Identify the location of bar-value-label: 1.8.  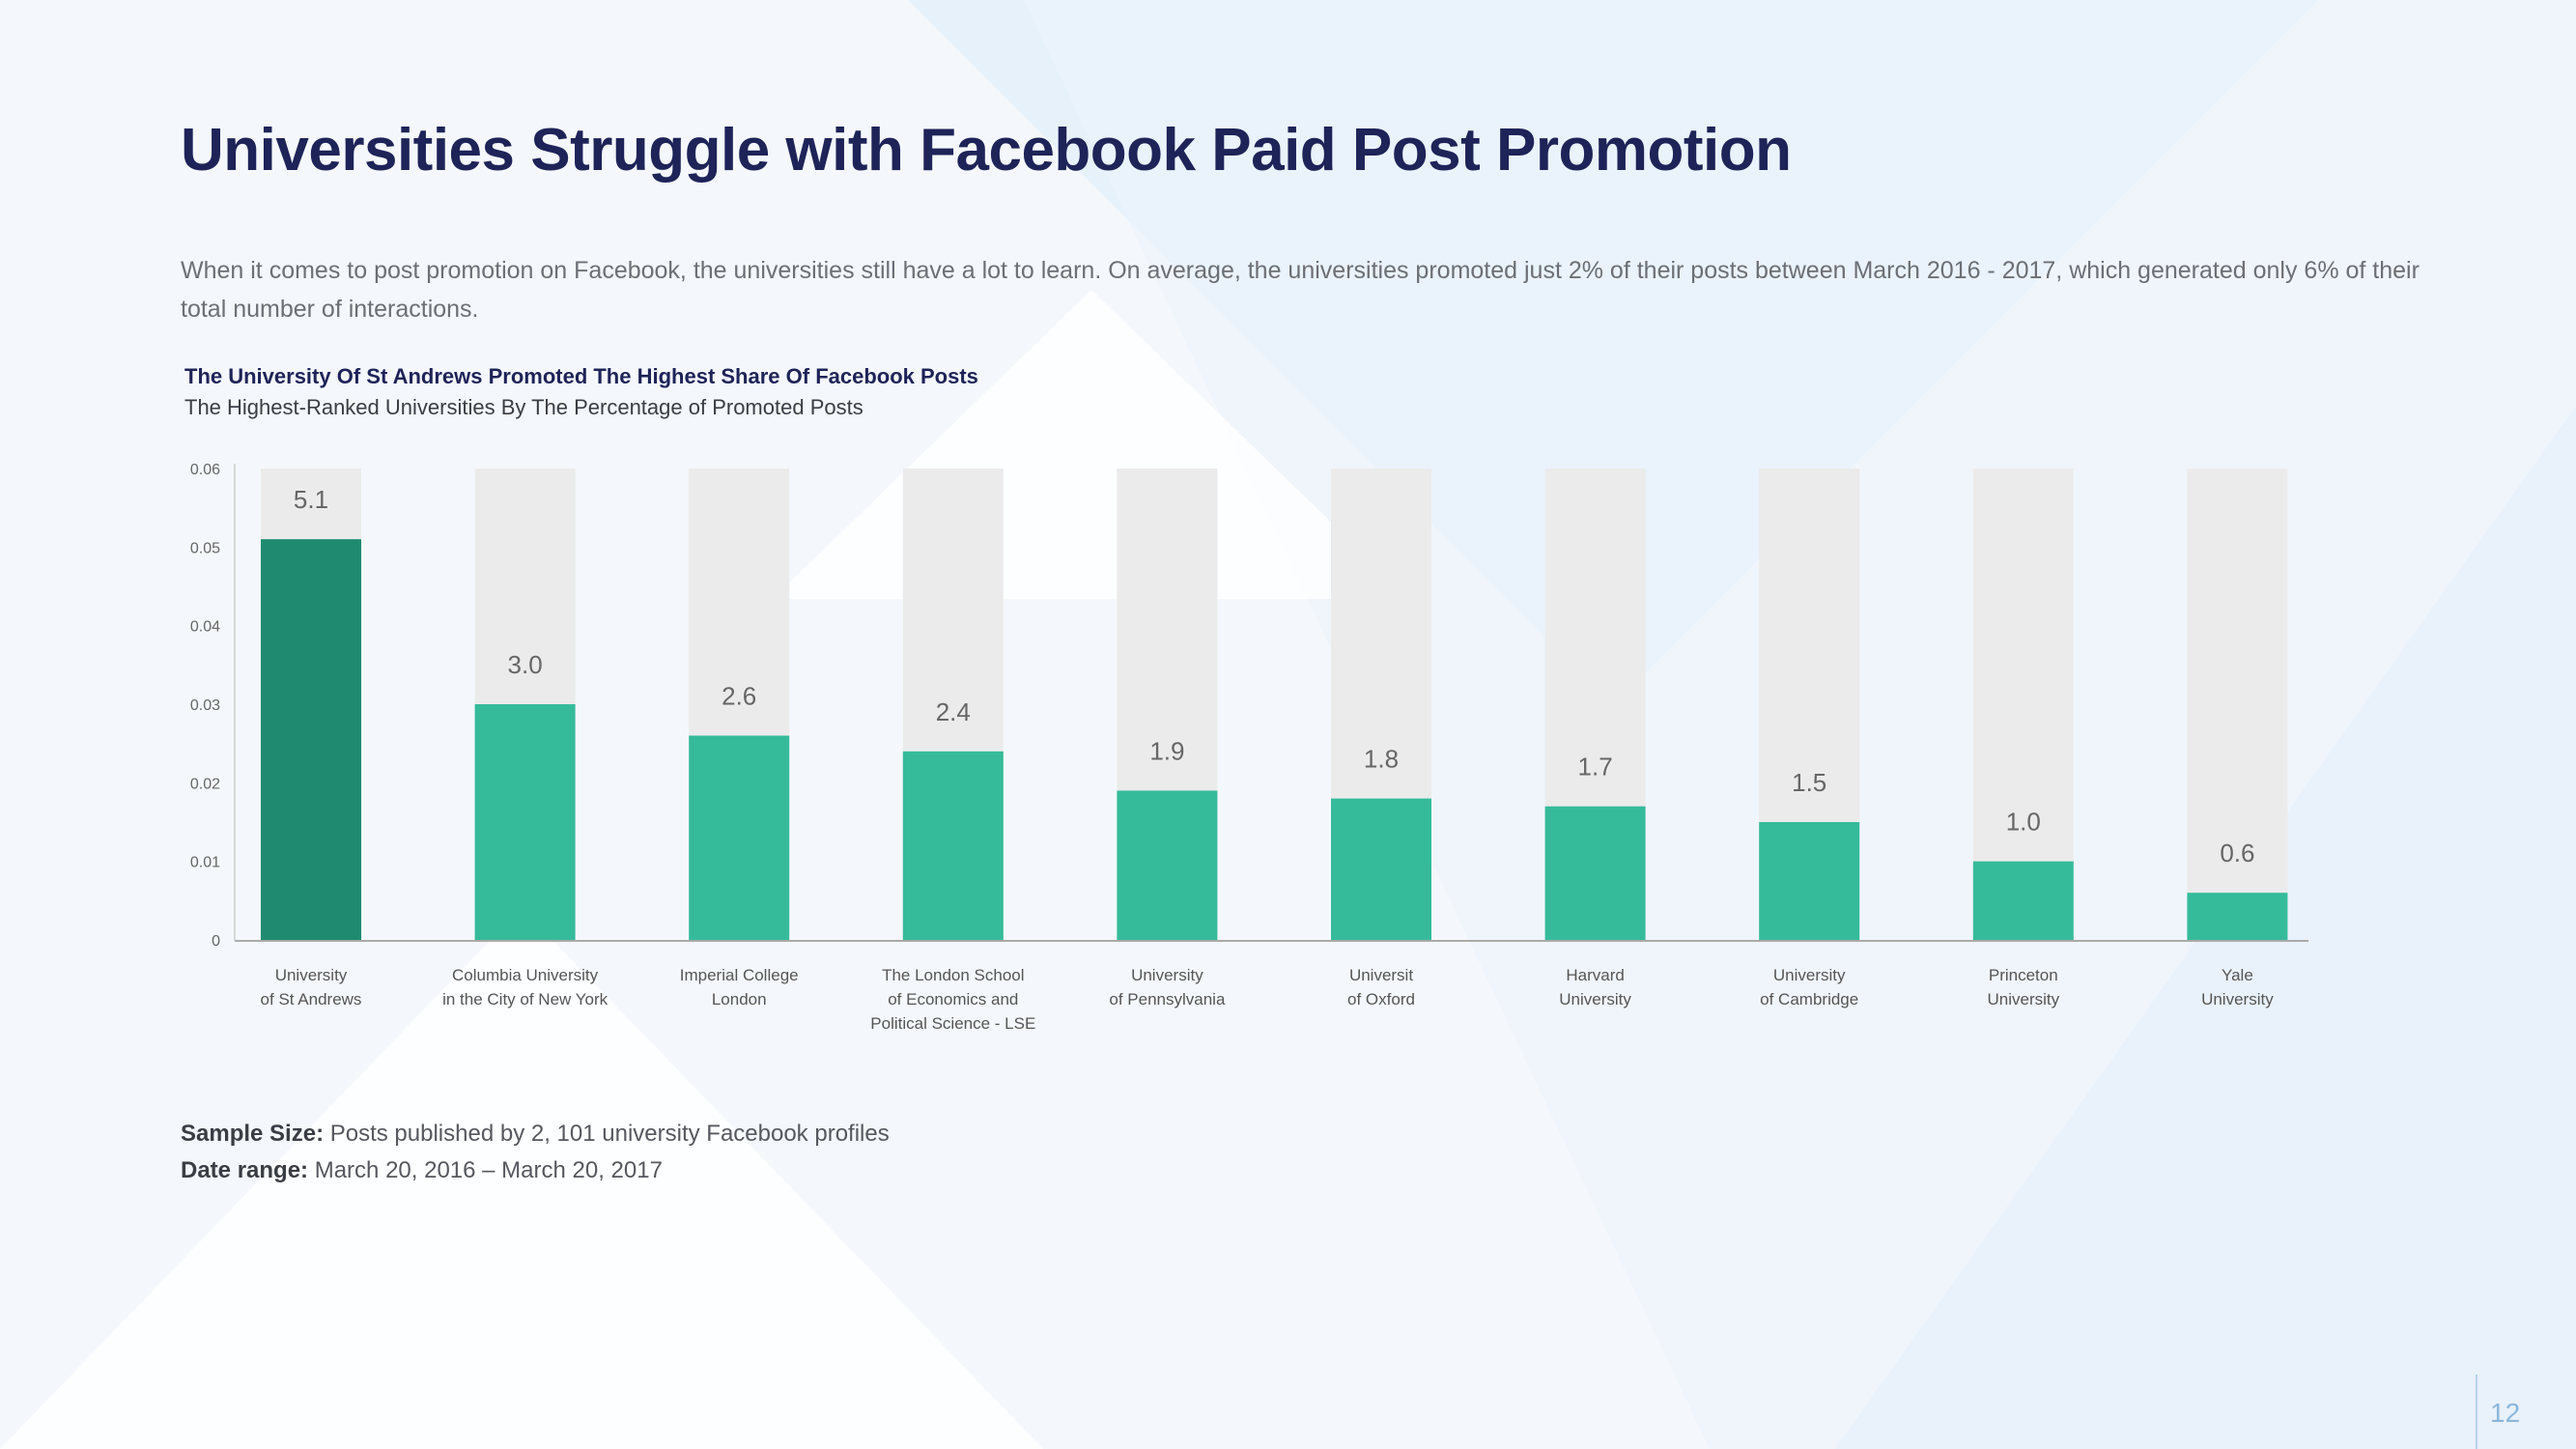
(1381, 759).